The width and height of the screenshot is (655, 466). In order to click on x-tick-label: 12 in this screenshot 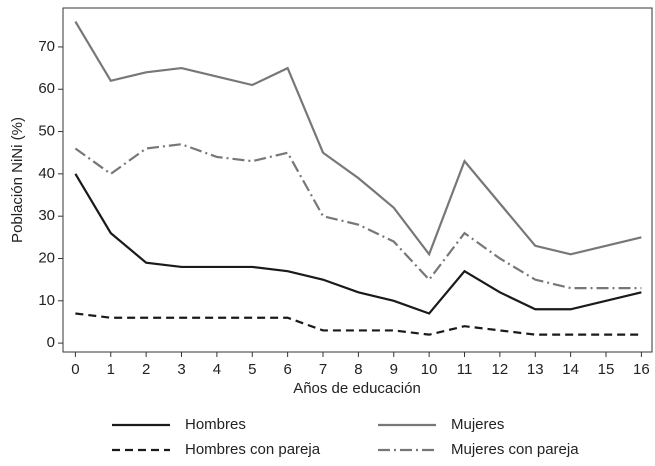, I will do `click(500, 369)`.